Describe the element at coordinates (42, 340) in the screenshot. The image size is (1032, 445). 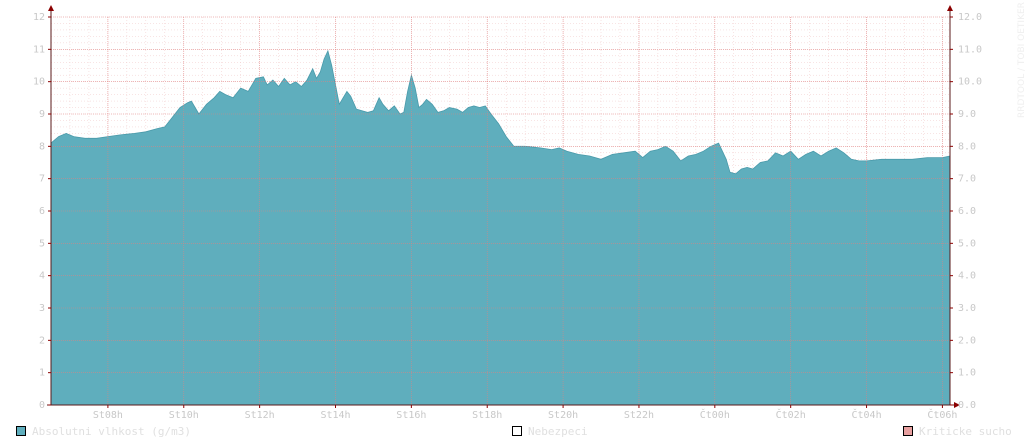
I see `y-tick-left-label: 2` at that location.